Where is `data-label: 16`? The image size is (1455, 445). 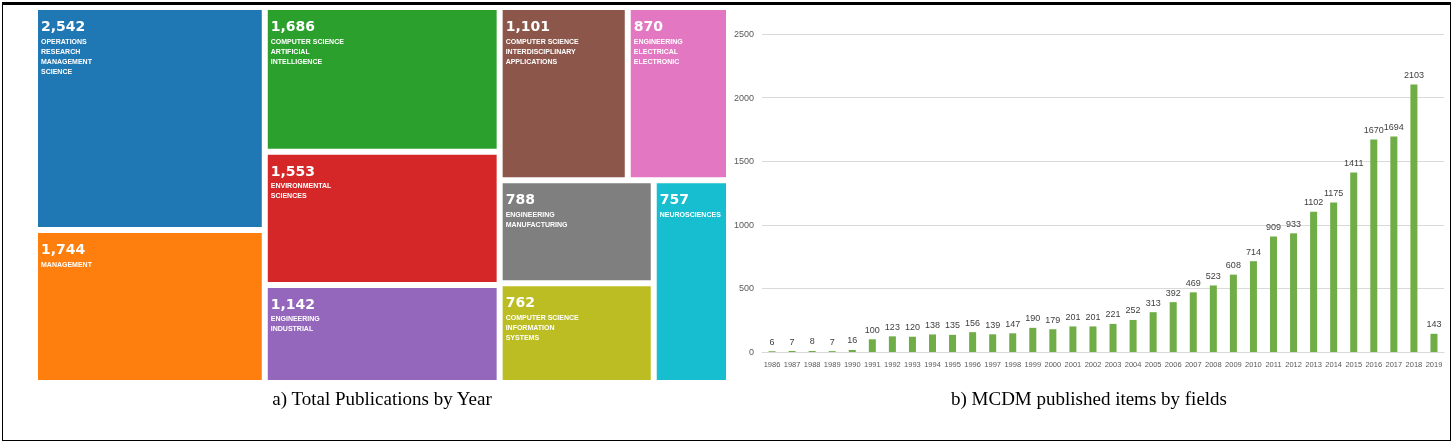 data-label: 16 is located at coordinates (852, 340).